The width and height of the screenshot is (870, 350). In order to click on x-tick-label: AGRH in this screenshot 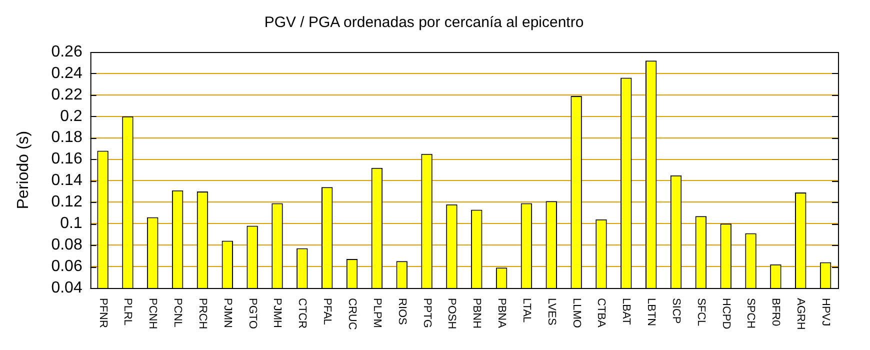, I will do `click(800, 314)`.